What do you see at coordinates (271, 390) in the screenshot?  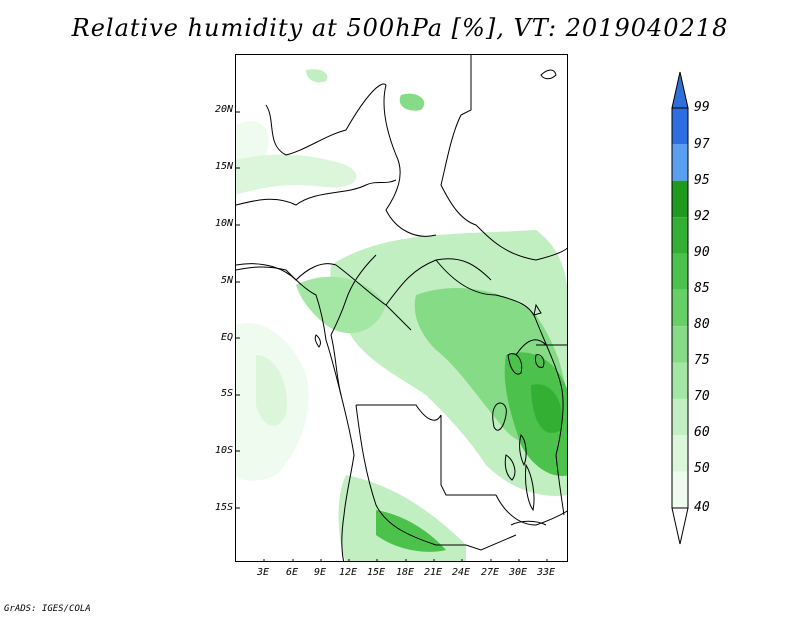 I see `humidity-region-sw2` at bounding box center [271, 390].